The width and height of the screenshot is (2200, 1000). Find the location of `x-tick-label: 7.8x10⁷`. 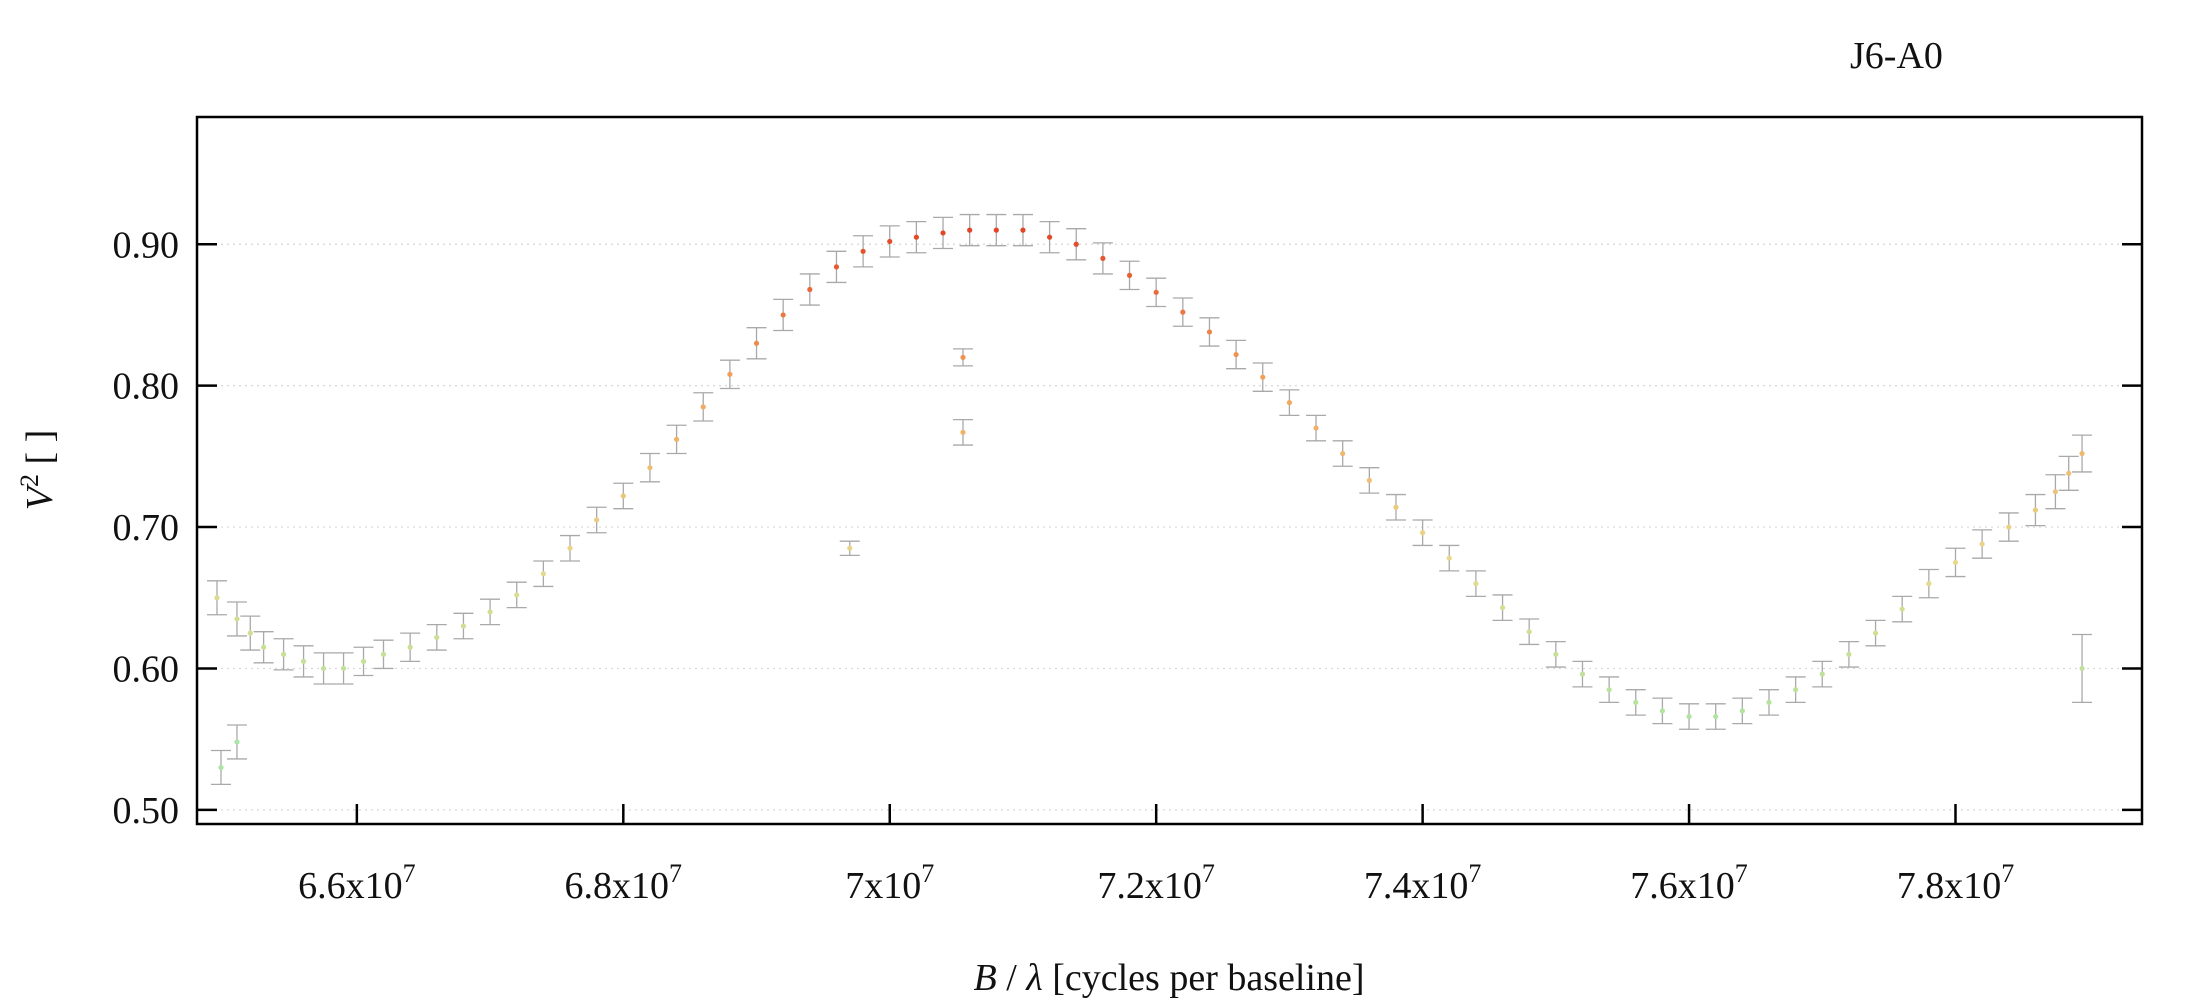

x-tick-label: 7.8x10⁷ is located at coordinates (1956, 883).